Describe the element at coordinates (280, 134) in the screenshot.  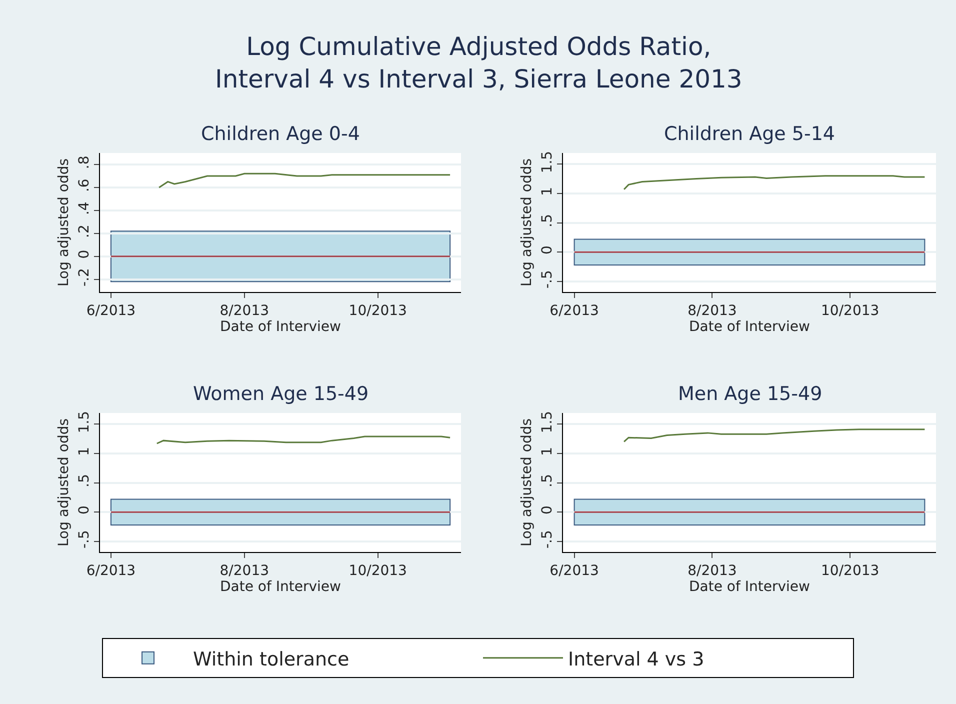
I see `chart-title: Children Age 0-4` at that location.